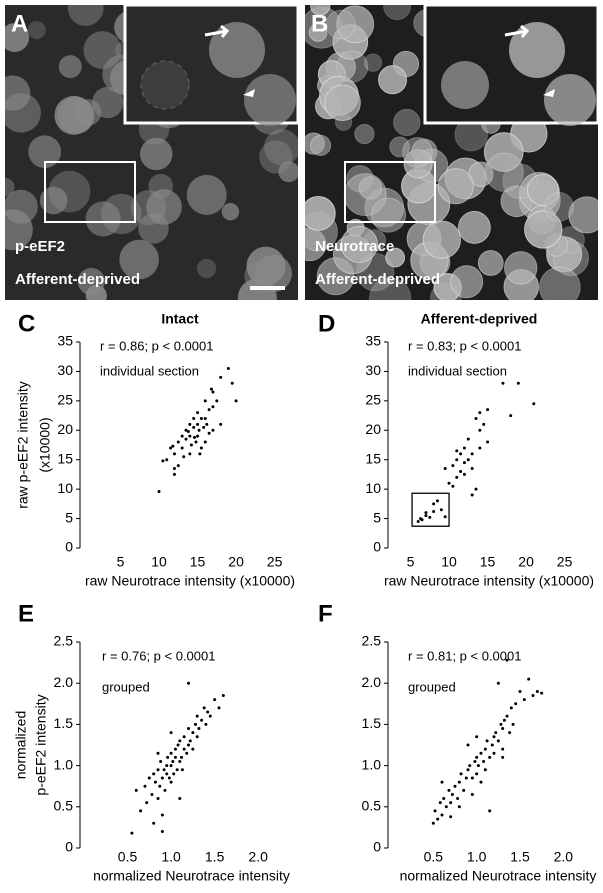  What do you see at coordinates (158, 655) in the screenshot?
I see `annotation: r = 0.76; p < 0.0001` at bounding box center [158, 655].